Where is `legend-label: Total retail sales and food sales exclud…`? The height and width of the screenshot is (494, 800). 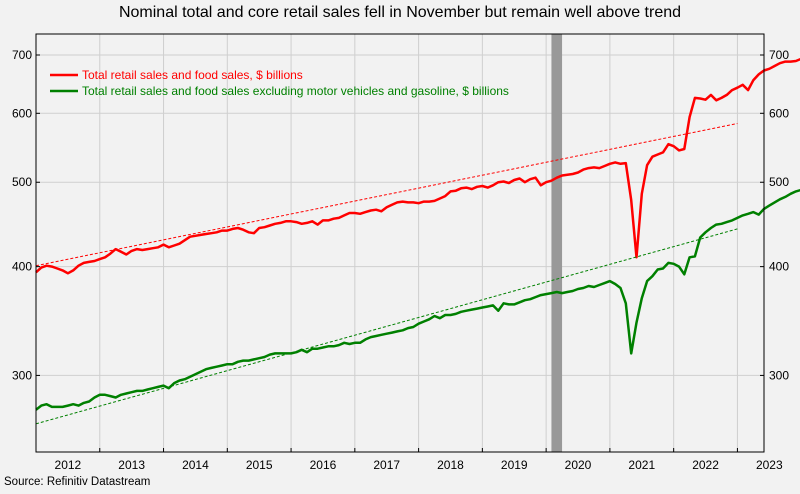
legend-label: Total retail sales and food sales exclud… is located at coordinates (295, 91).